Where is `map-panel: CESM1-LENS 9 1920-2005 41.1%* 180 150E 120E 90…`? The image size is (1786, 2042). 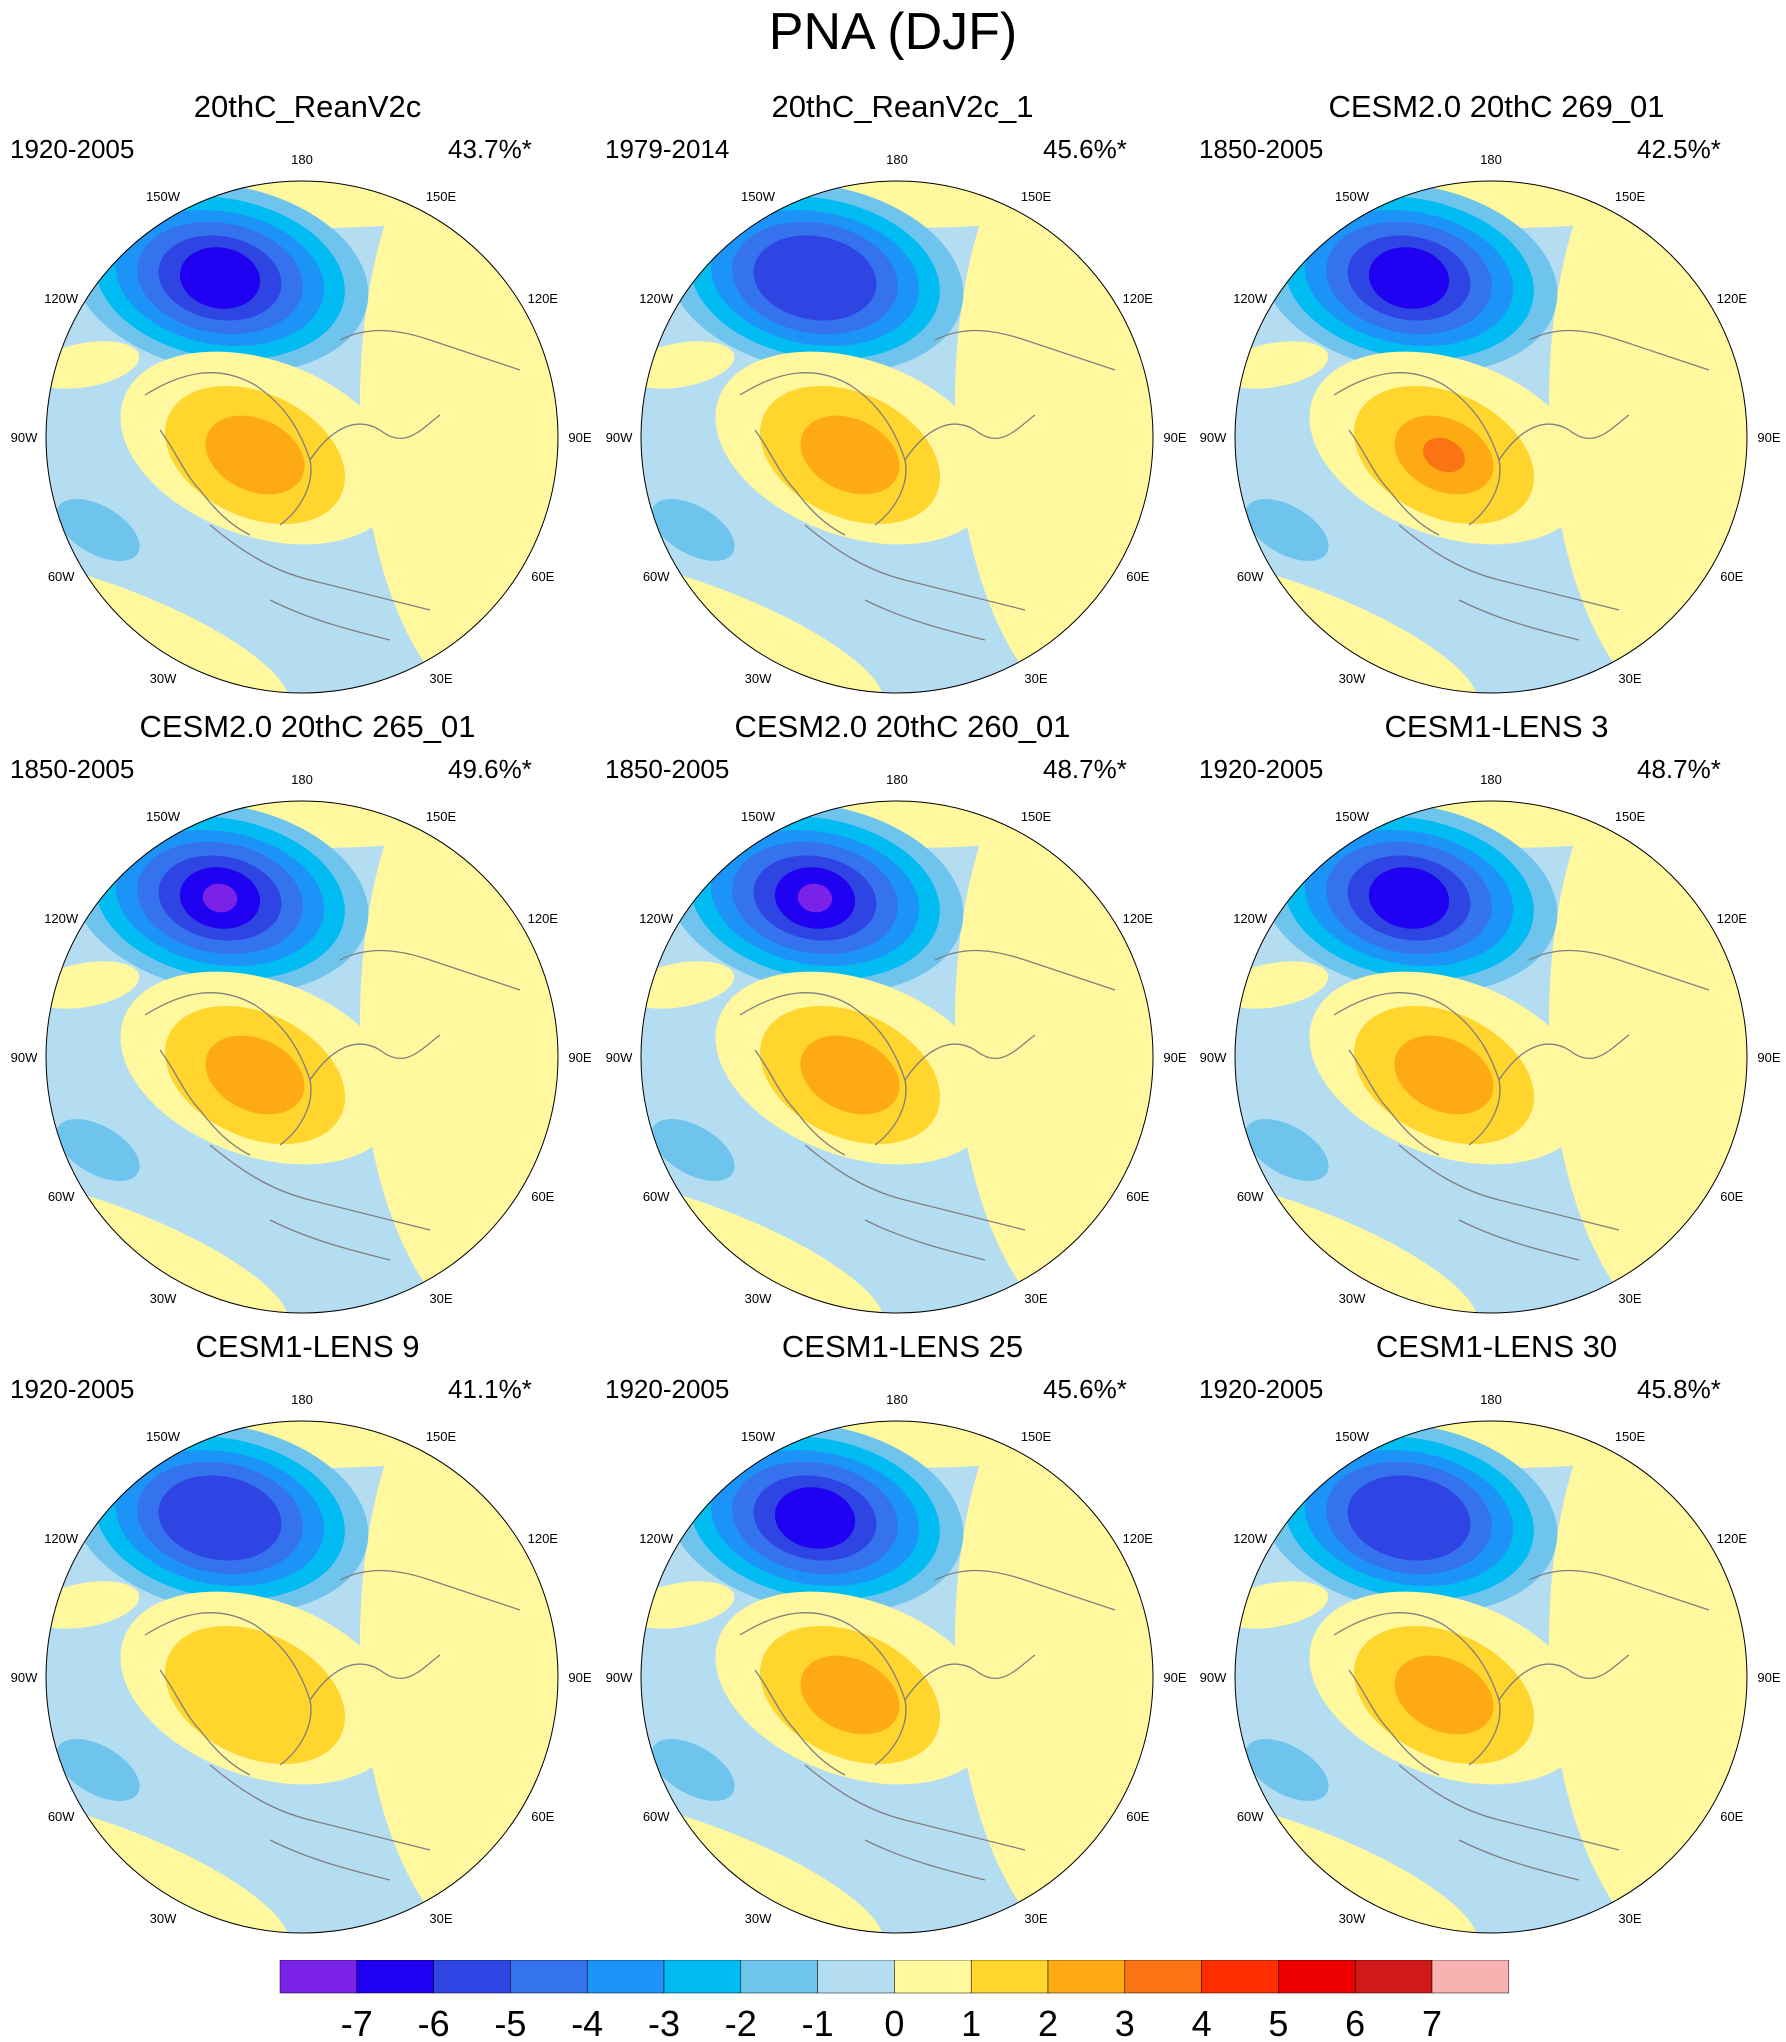
map-panel: CESM1-LENS 9 1920-2005 41.1%* 180 150E 120E 90… is located at coordinates (307, 1638).